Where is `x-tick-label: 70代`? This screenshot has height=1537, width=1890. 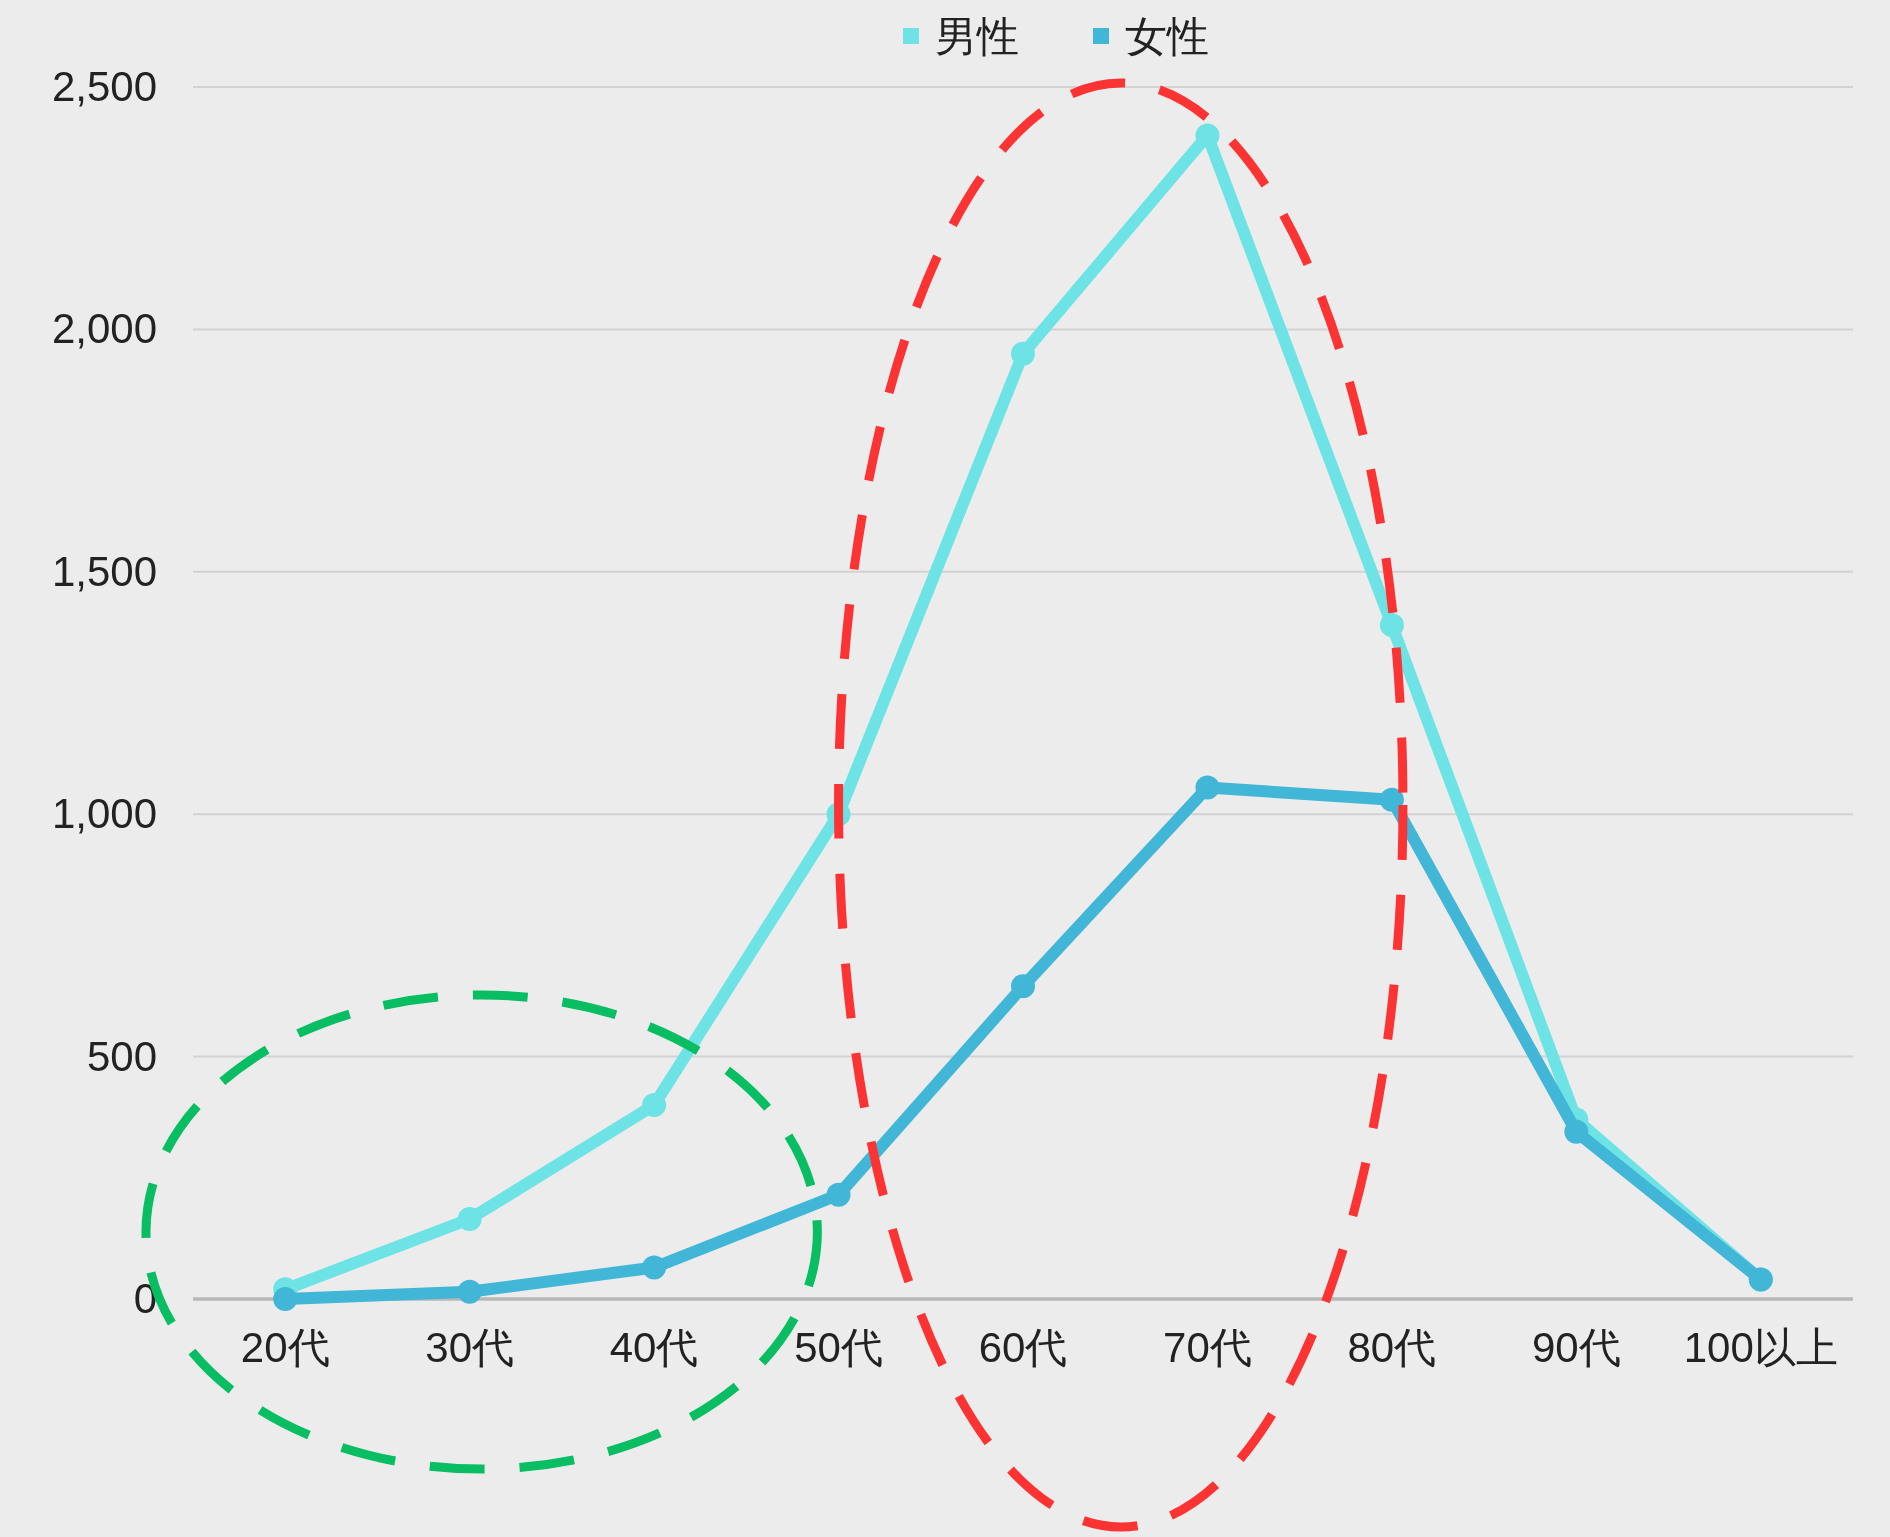 x-tick-label: 70代 is located at coordinates (1207, 1347).